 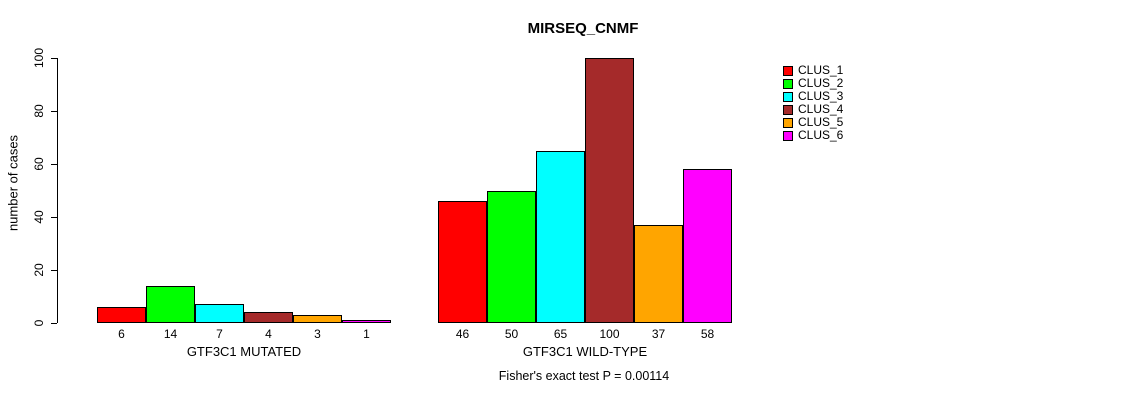 What do you see at coordinates (366, 334) in the screenshot?
I see `bar-value-label: 1` at bounding box center [366, 334].